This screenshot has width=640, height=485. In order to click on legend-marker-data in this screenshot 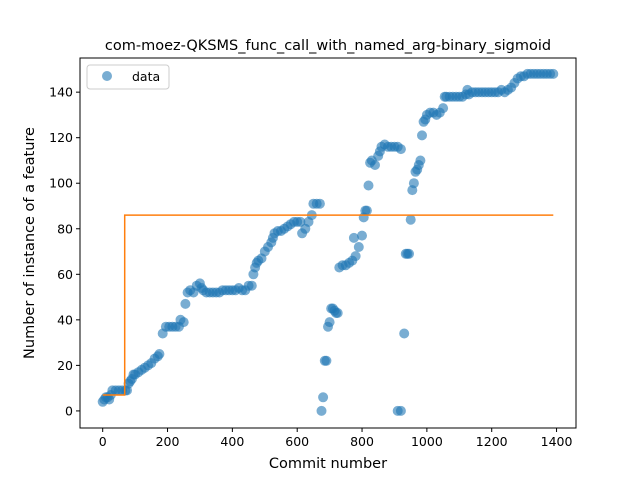, I will do `click(107, 76)`.